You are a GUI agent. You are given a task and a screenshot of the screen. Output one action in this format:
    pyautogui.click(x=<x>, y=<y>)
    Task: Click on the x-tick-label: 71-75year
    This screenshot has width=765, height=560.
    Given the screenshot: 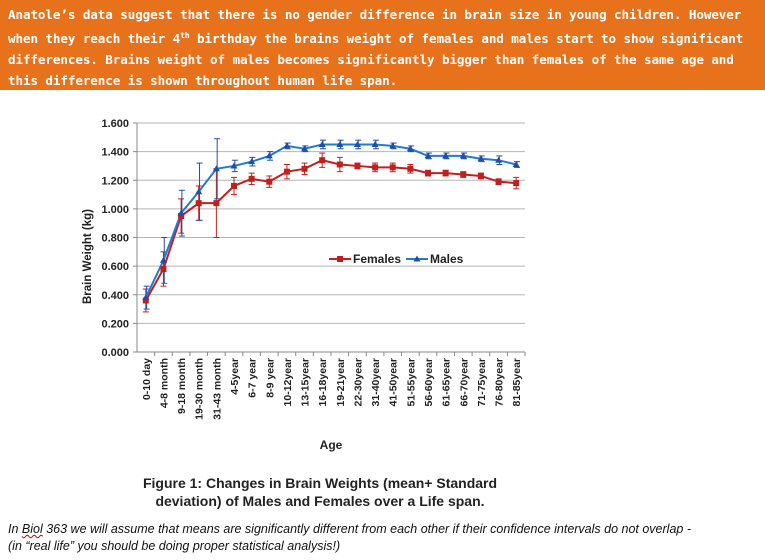 What is the action you would take?
    pyautogui.click(x=482, y=382)
    